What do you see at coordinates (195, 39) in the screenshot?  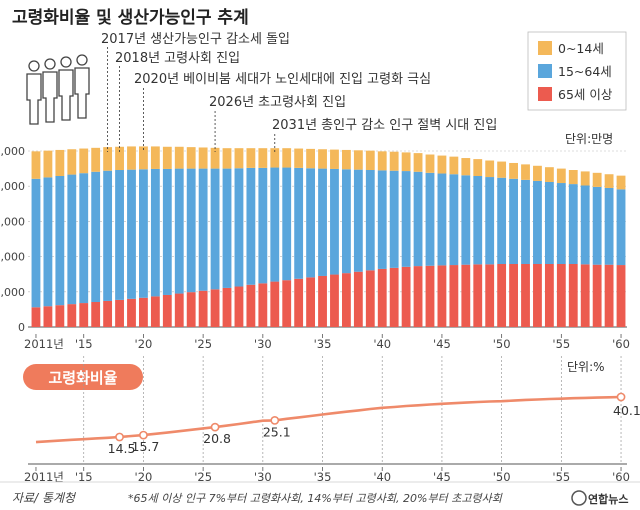 I see `annotation-2017: 2017년 생산가능인구 감소세 돌입` at bounding box center [195, 39].